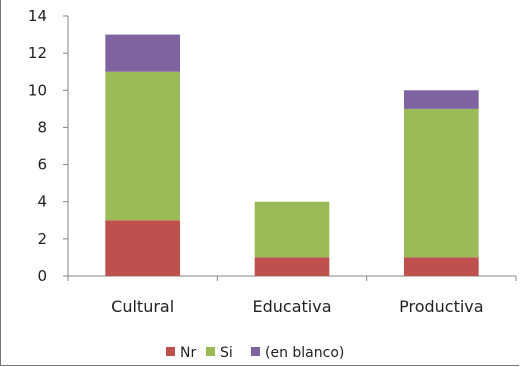  What do you see at coordinates (226, 353) in the screenshot?
I see `legend-label: Si` at bounding box center [226, 353].